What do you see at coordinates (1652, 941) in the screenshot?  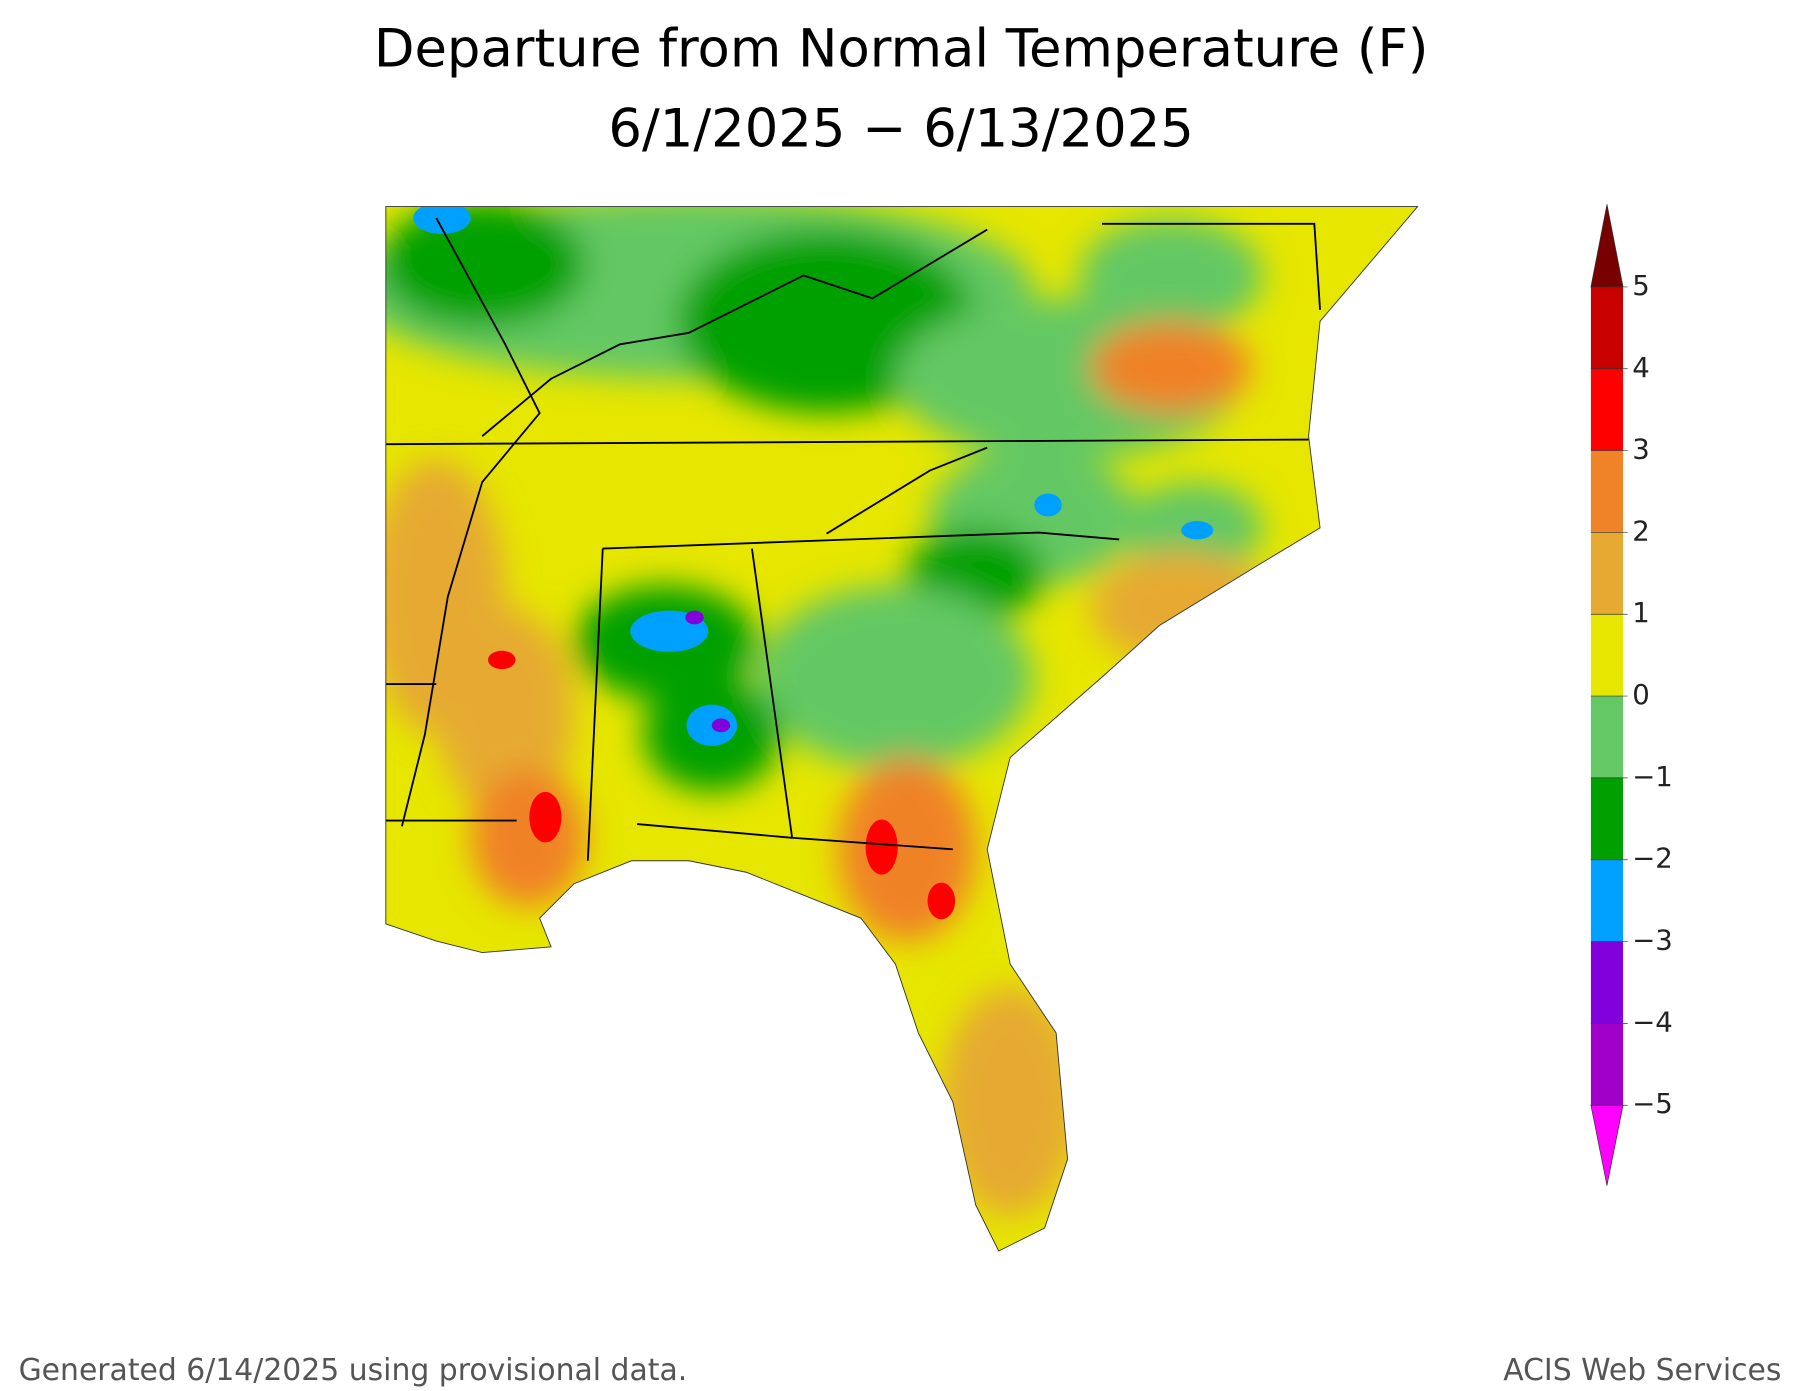 I see `colorbar-tick-label: −3` at bounding box center [1652, 941].